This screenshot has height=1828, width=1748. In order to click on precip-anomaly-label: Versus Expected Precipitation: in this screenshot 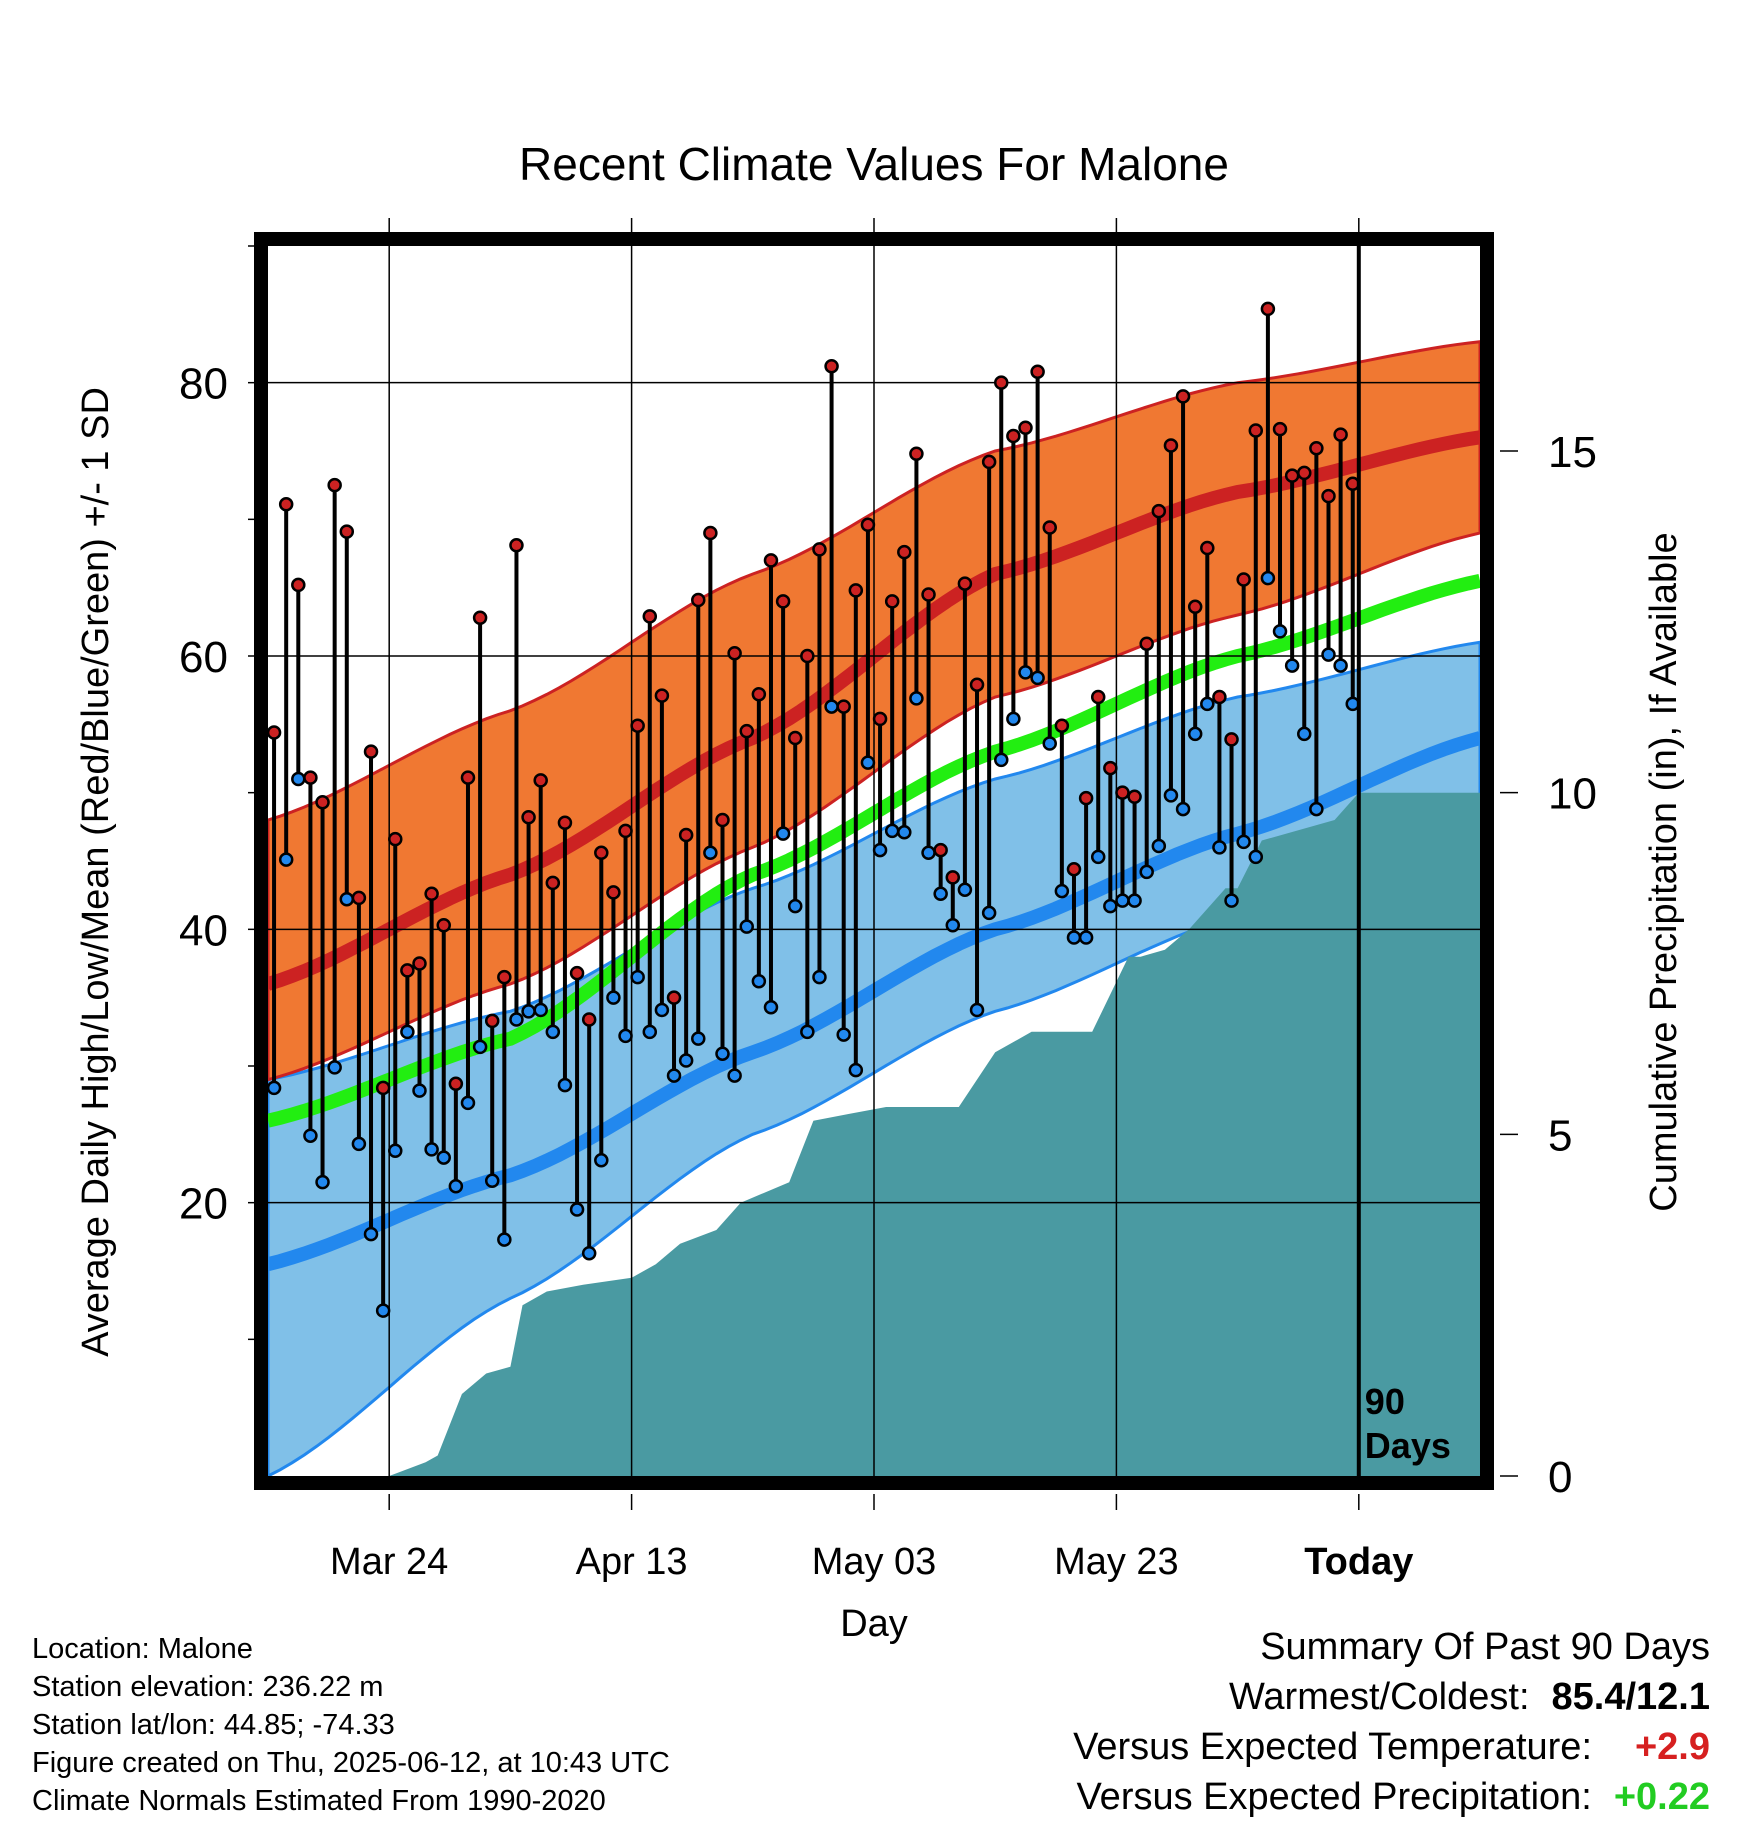, I will do `click(1334, 1797)`.